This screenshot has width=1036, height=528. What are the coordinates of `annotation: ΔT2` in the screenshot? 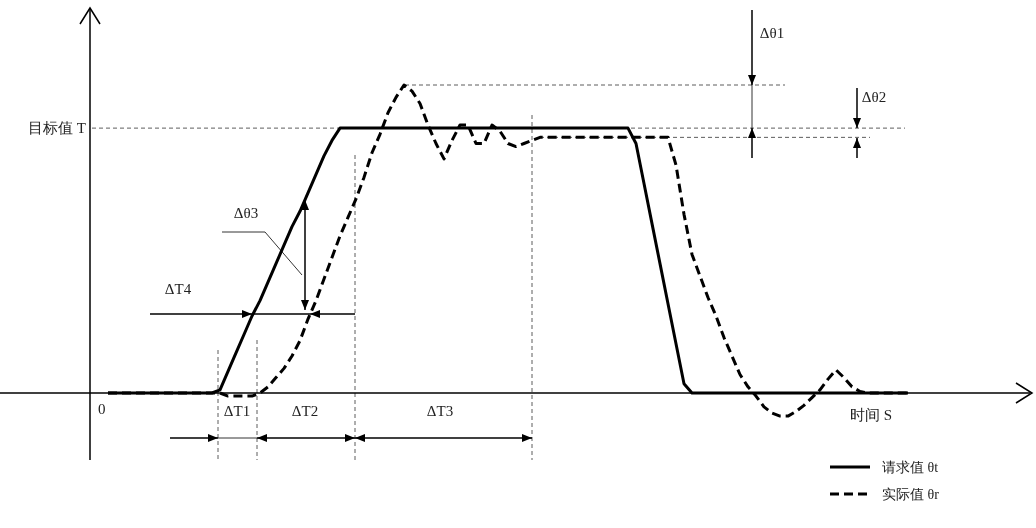 It's located at (305, 411).